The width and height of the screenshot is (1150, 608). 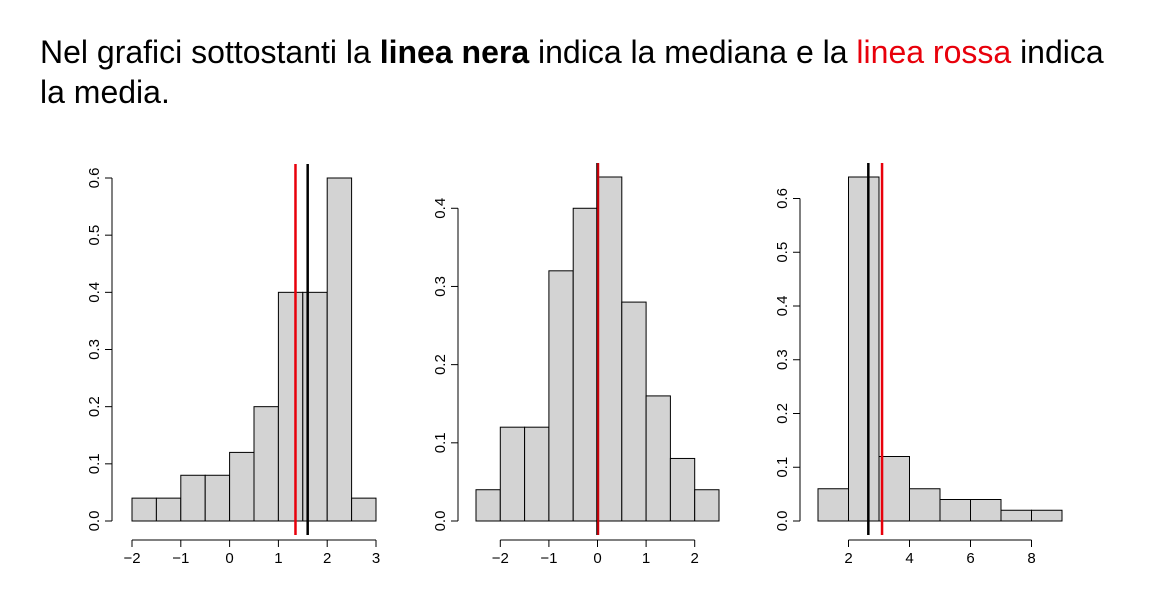 What do you see at coordinates (782, 413) in the screenshot?
I see `chart3-y-tick-label: 0.2` at bounding box center [782, 413].